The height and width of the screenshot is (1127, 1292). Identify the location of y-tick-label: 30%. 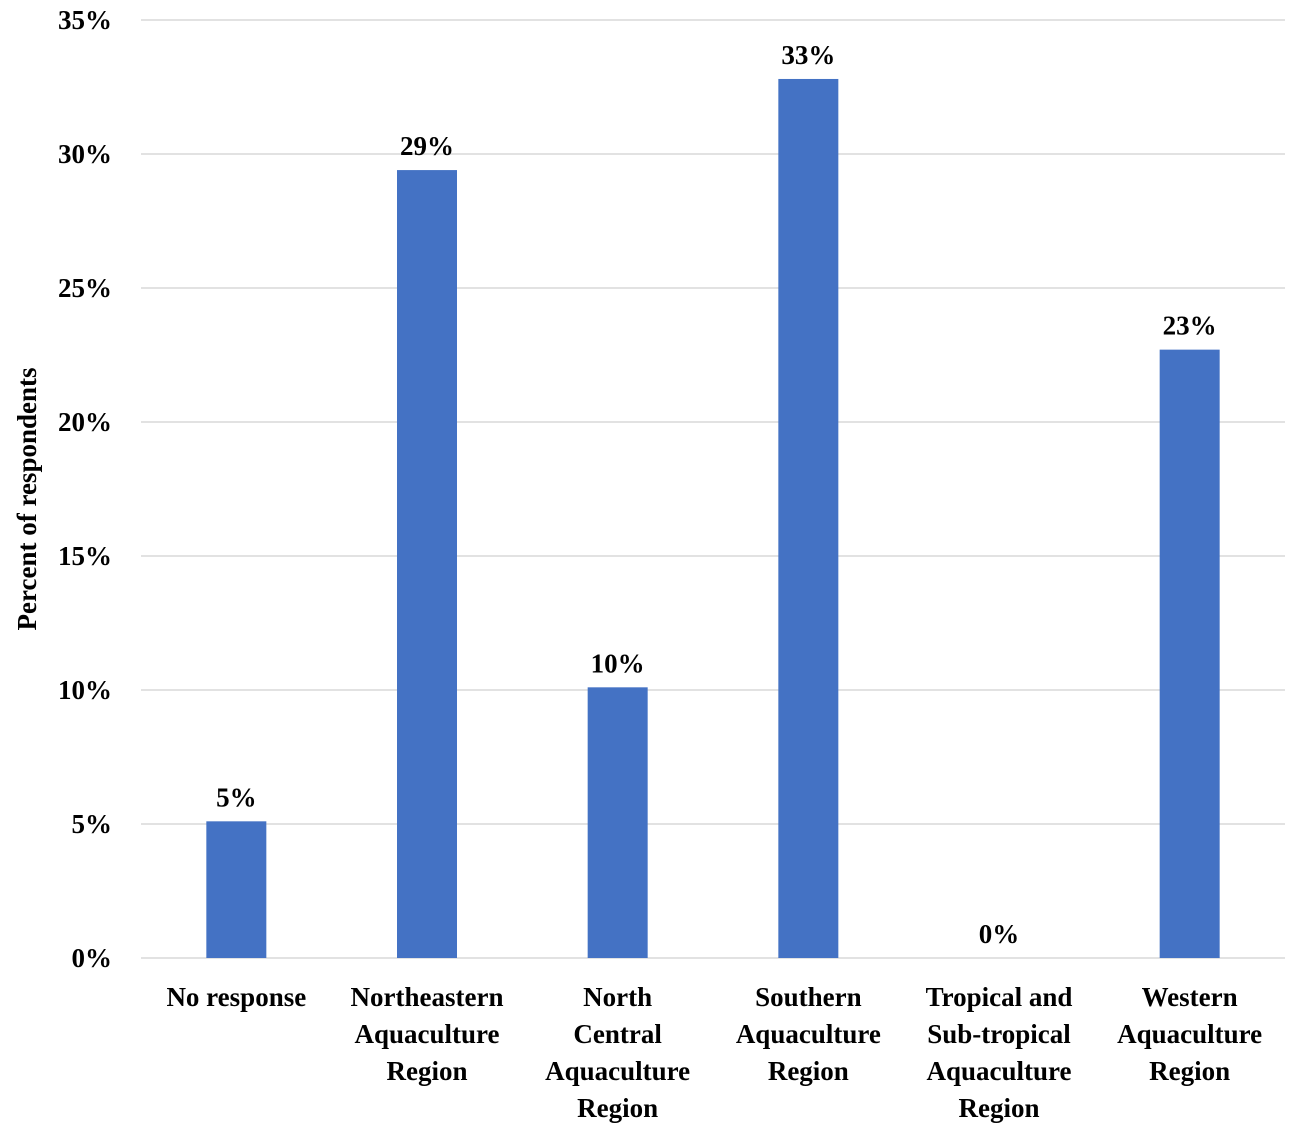
(85, 154).